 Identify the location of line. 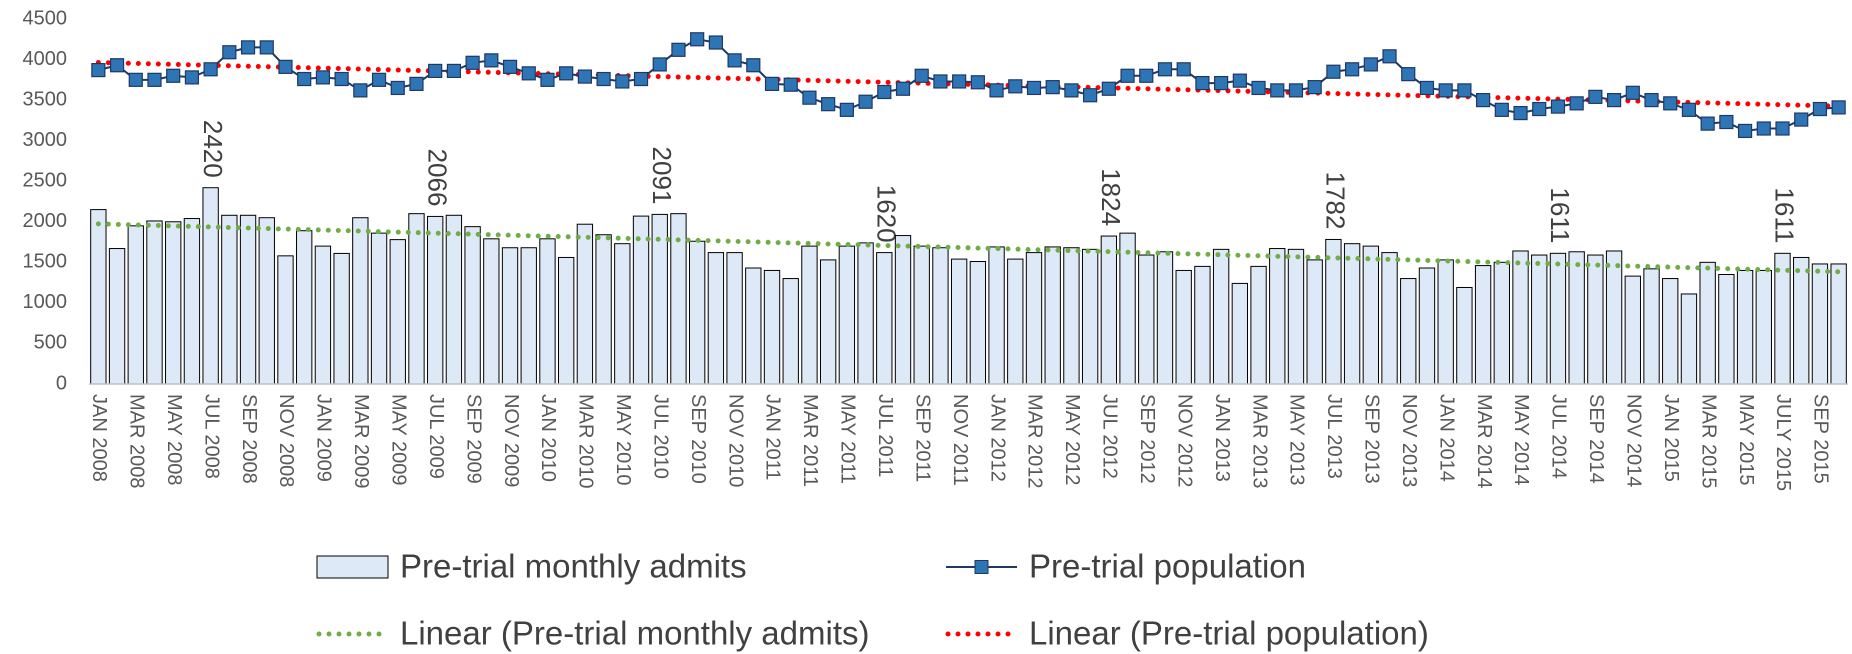
(968, 85).